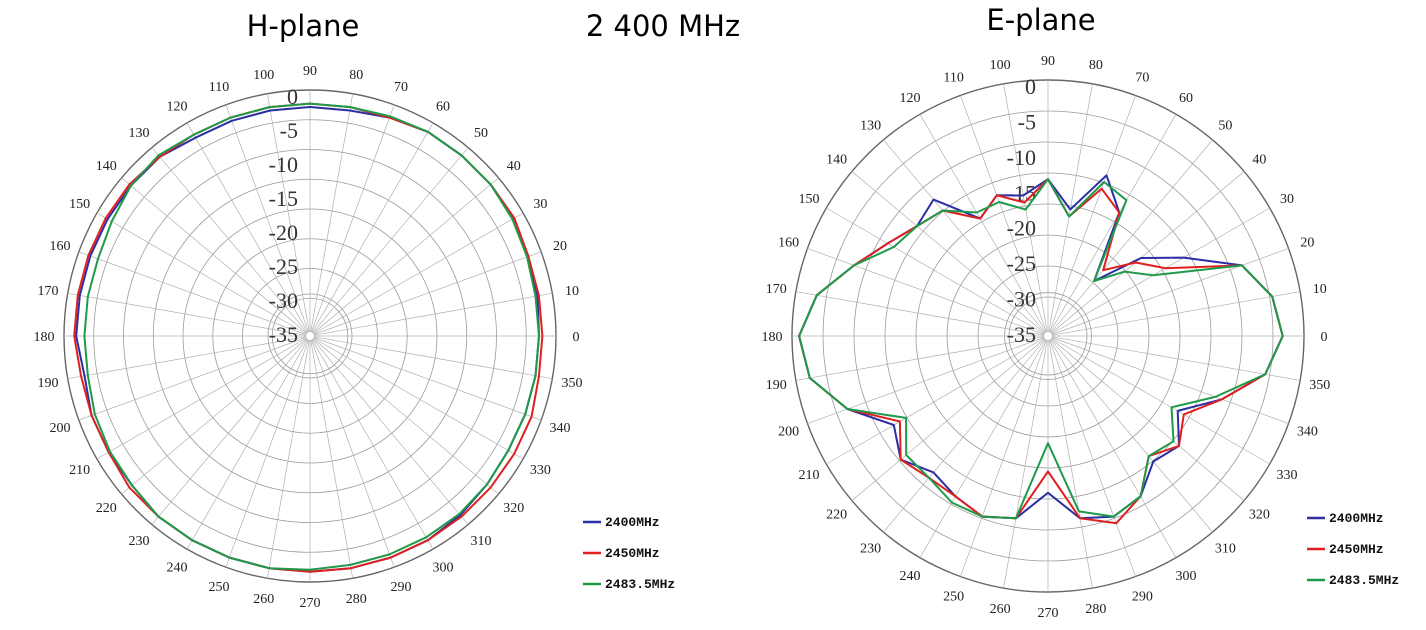 Image resolution: width=1426 pixels, height=630 pixels. What do you see at coordinates (1040, 20) in the screenshot?
I see `chart-title: E-plane` at bounding box center [1040, 20].